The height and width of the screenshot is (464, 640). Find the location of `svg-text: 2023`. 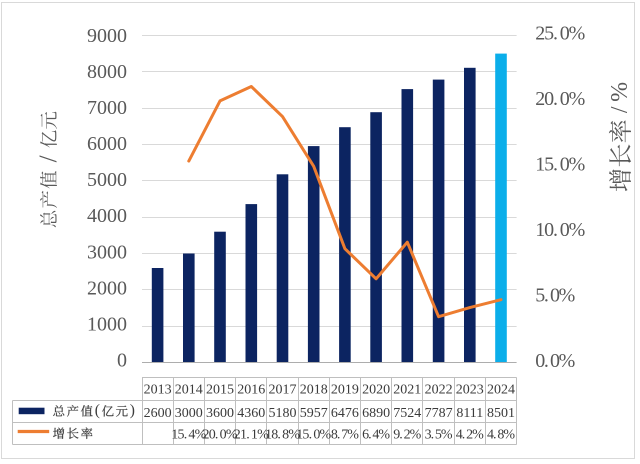

svg-text: 2023 is located at coordinates (470, 389).